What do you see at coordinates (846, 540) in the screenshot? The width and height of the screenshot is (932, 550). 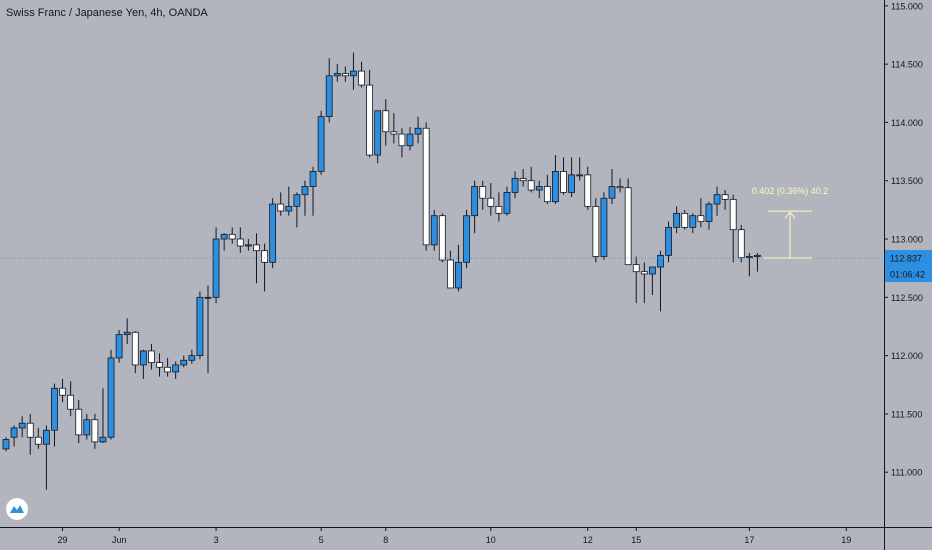 I see `time-tick-label: 19` at bounding box center [846, 540].